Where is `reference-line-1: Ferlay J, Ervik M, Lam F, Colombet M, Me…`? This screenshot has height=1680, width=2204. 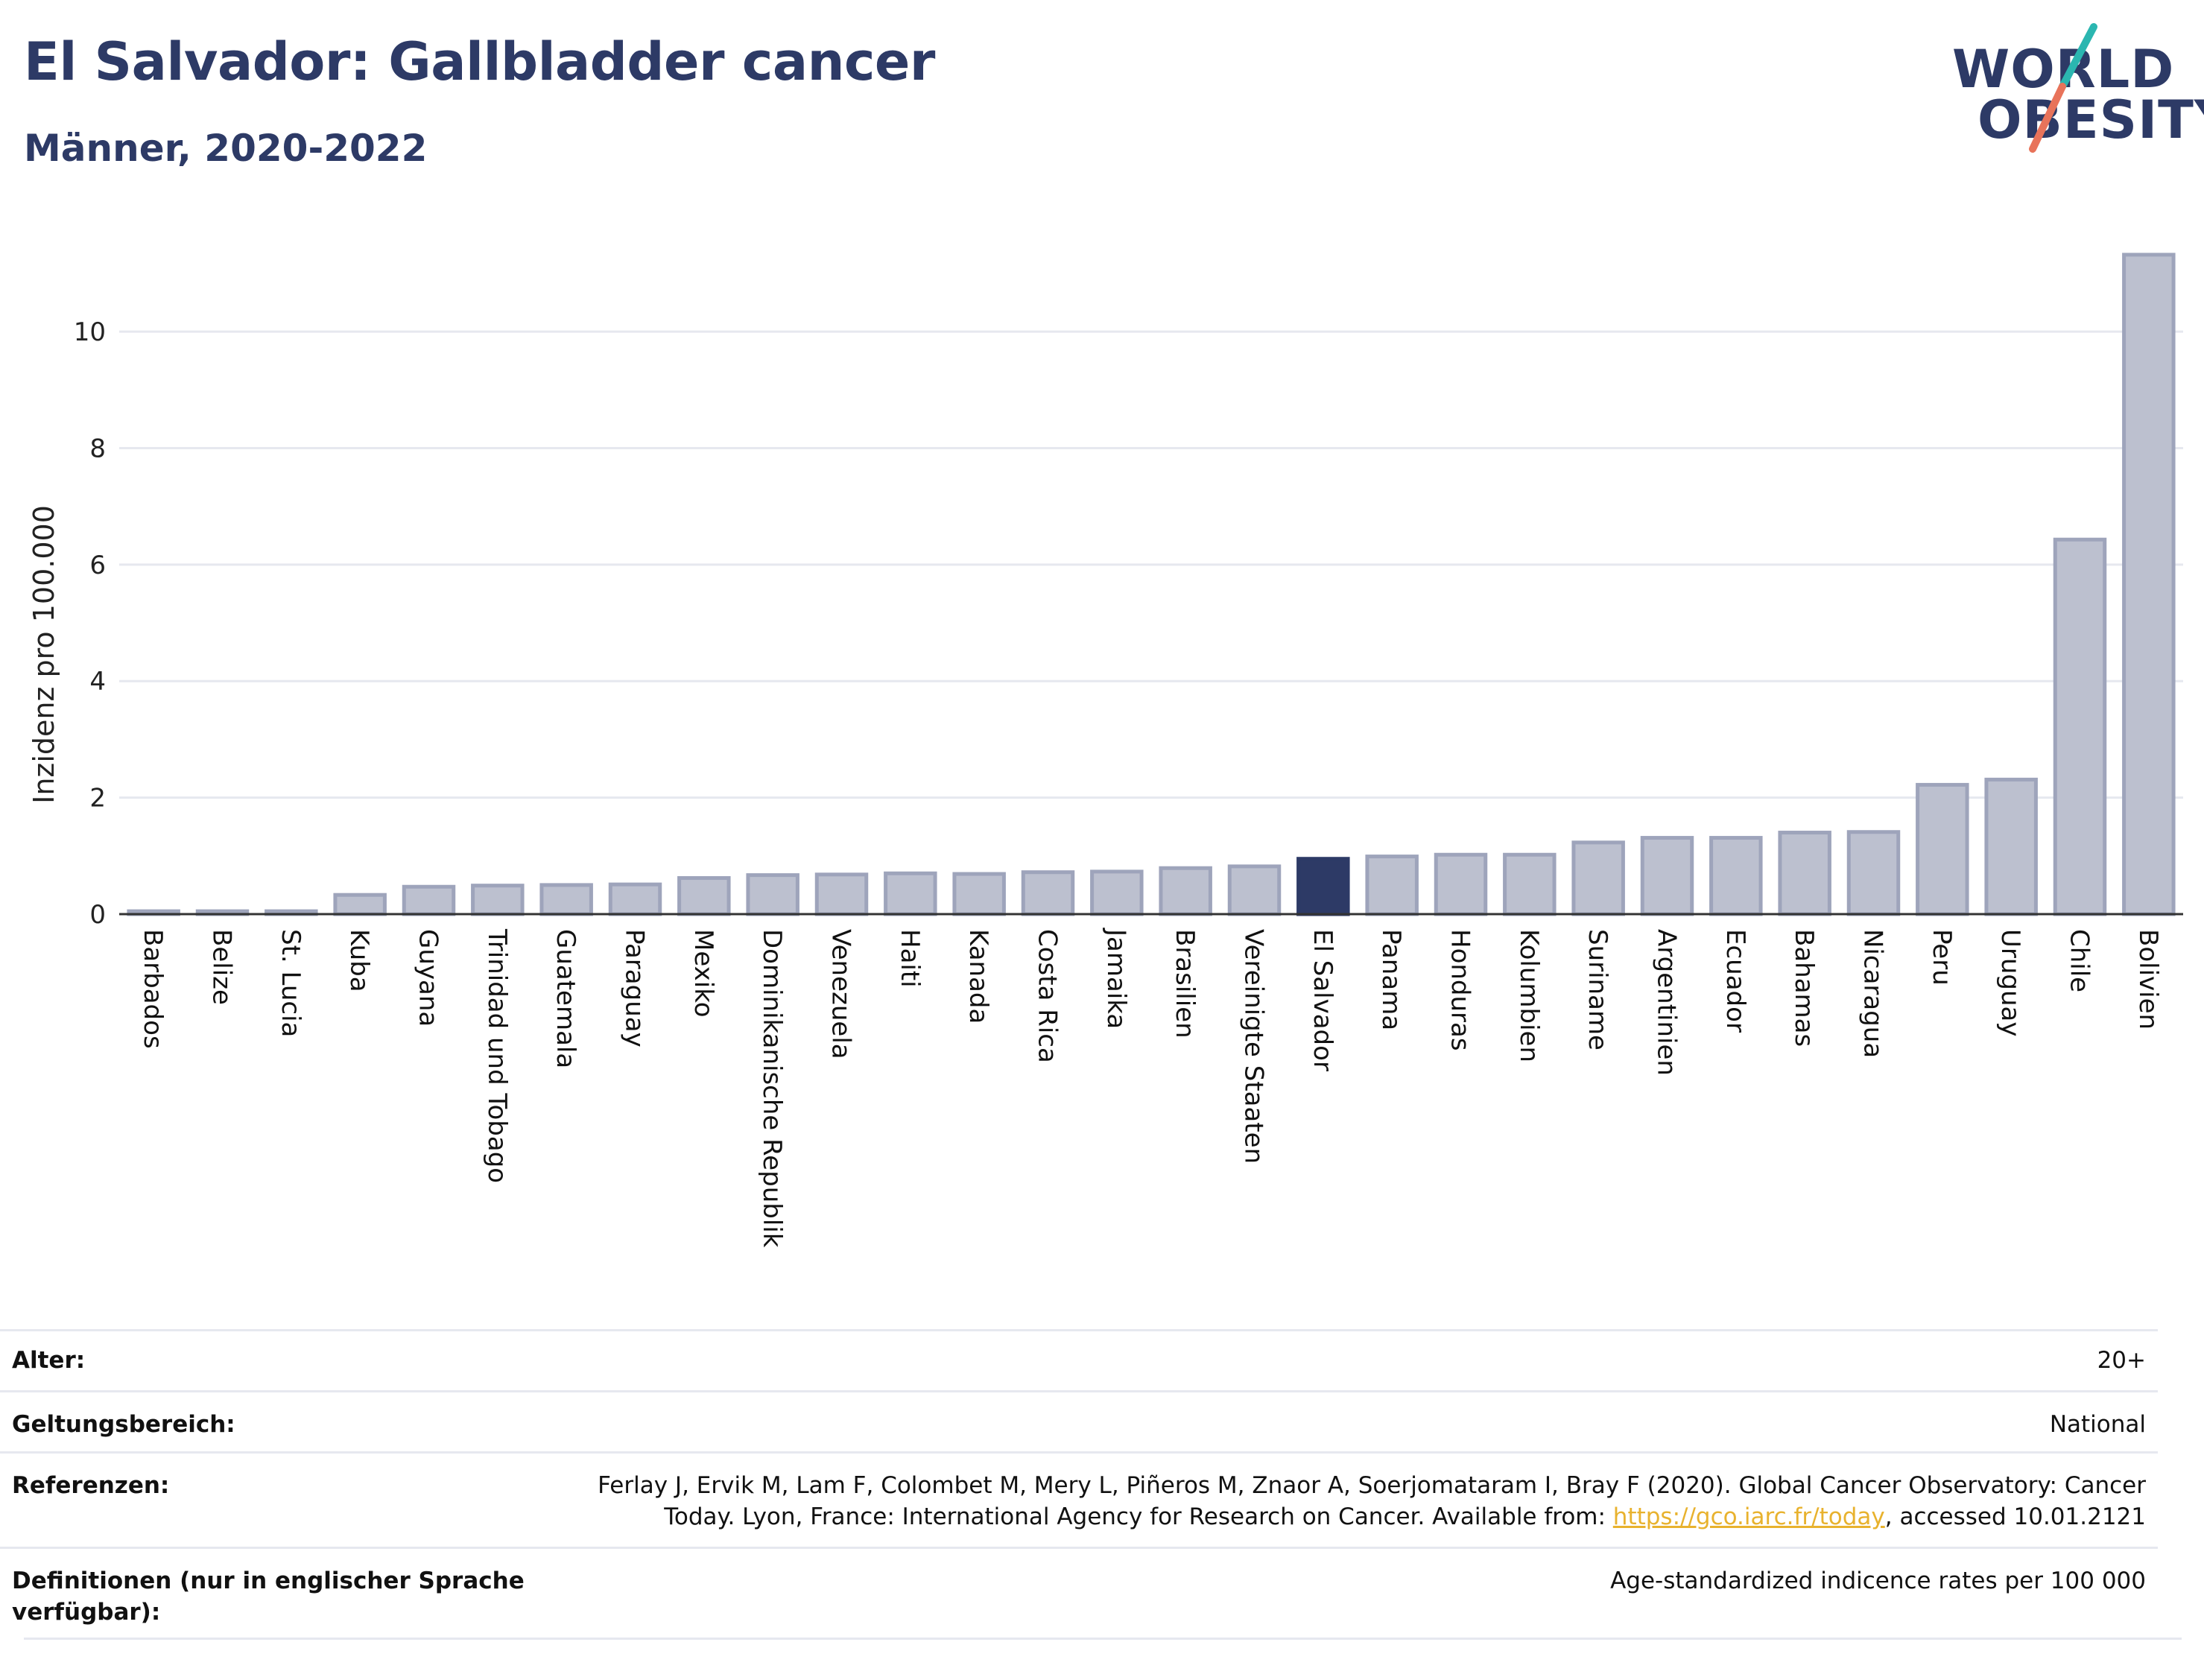
reference-line-1: Ferlay J, Ervik M, Lam F, Colombet M, Me… is located at coordinates (1372, 1485).